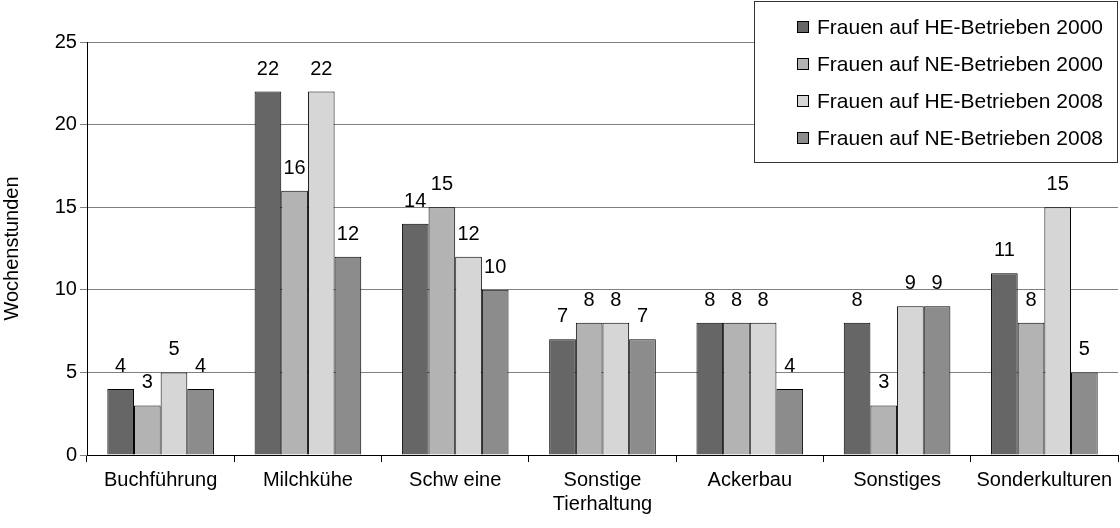 This screenshot has width=1120, height=528. What do you see at coordinates (160, 478) in the screenshot?
I see `x-tick-label: Buchführung` at bounding box center [160, 478].